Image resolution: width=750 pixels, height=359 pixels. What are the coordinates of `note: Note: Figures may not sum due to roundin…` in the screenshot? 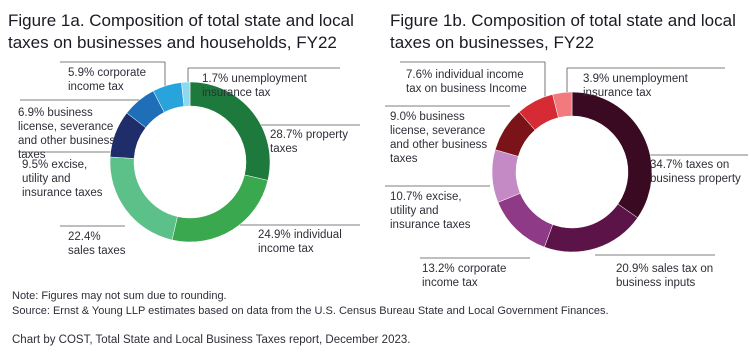 It's located at (119, 296).